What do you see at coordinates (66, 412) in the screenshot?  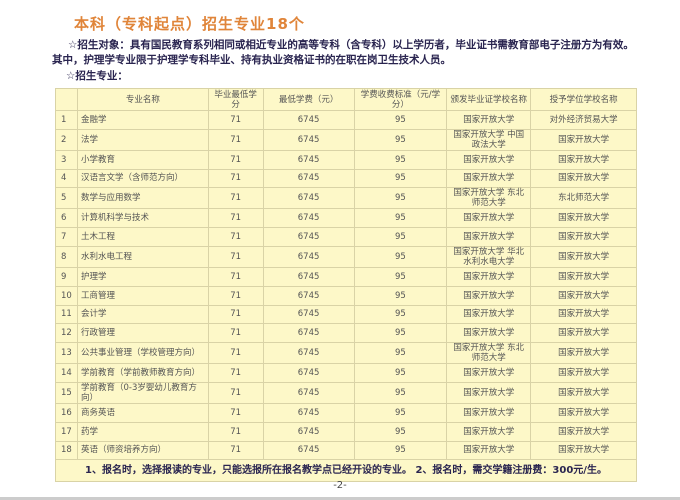 I see `table-cell: 16` at bounding box center [66, 412].